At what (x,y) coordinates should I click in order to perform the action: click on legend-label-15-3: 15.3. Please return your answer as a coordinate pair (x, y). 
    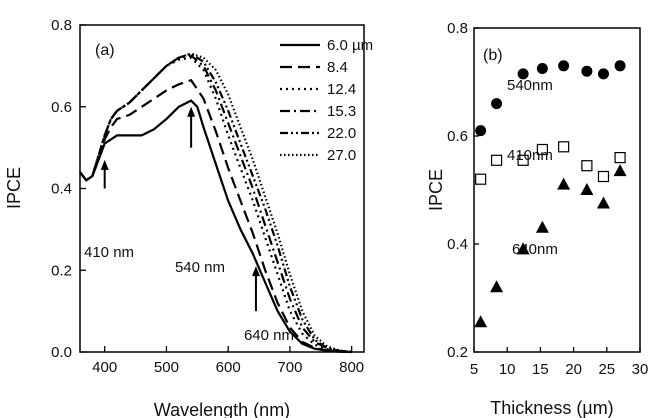
    Looking at the image, I should click on (341, 111).